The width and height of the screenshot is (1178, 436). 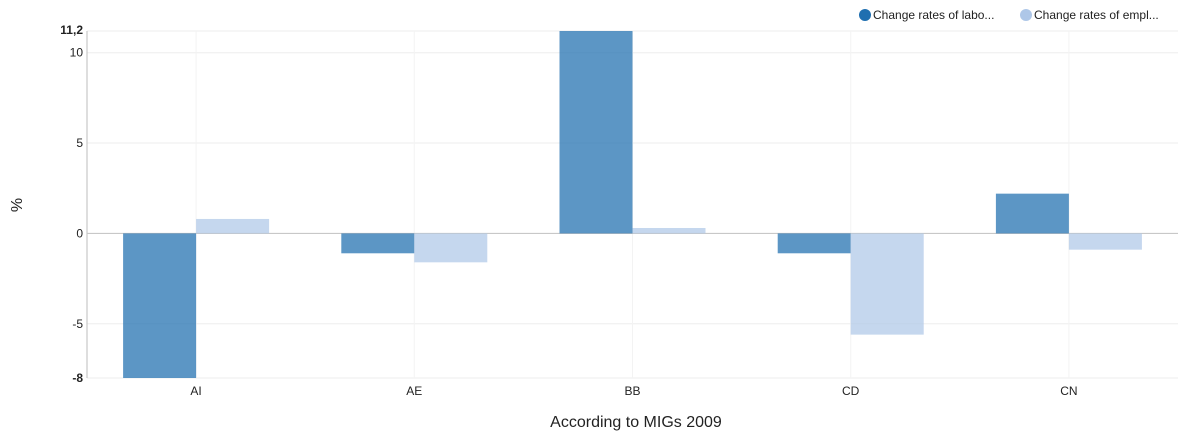 What do you see at coordinates (451, 248) in the screenshot?
I see `bar-employment-ae` at bounding box center [451, 248].